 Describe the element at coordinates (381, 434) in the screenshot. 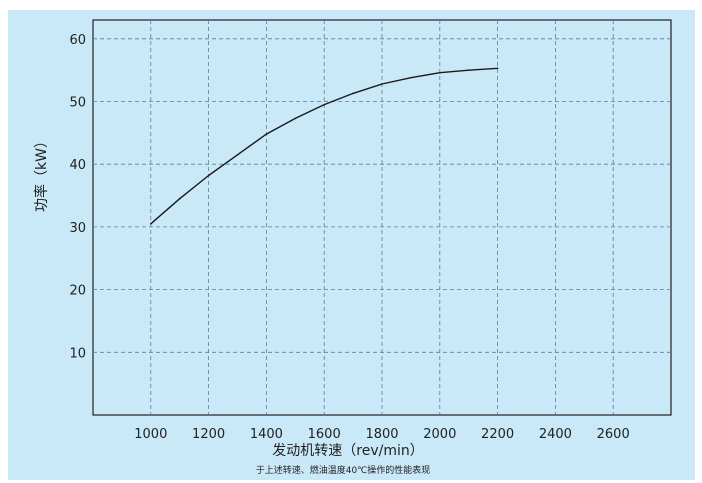

I see `x-tick-label: 1800` at that location.